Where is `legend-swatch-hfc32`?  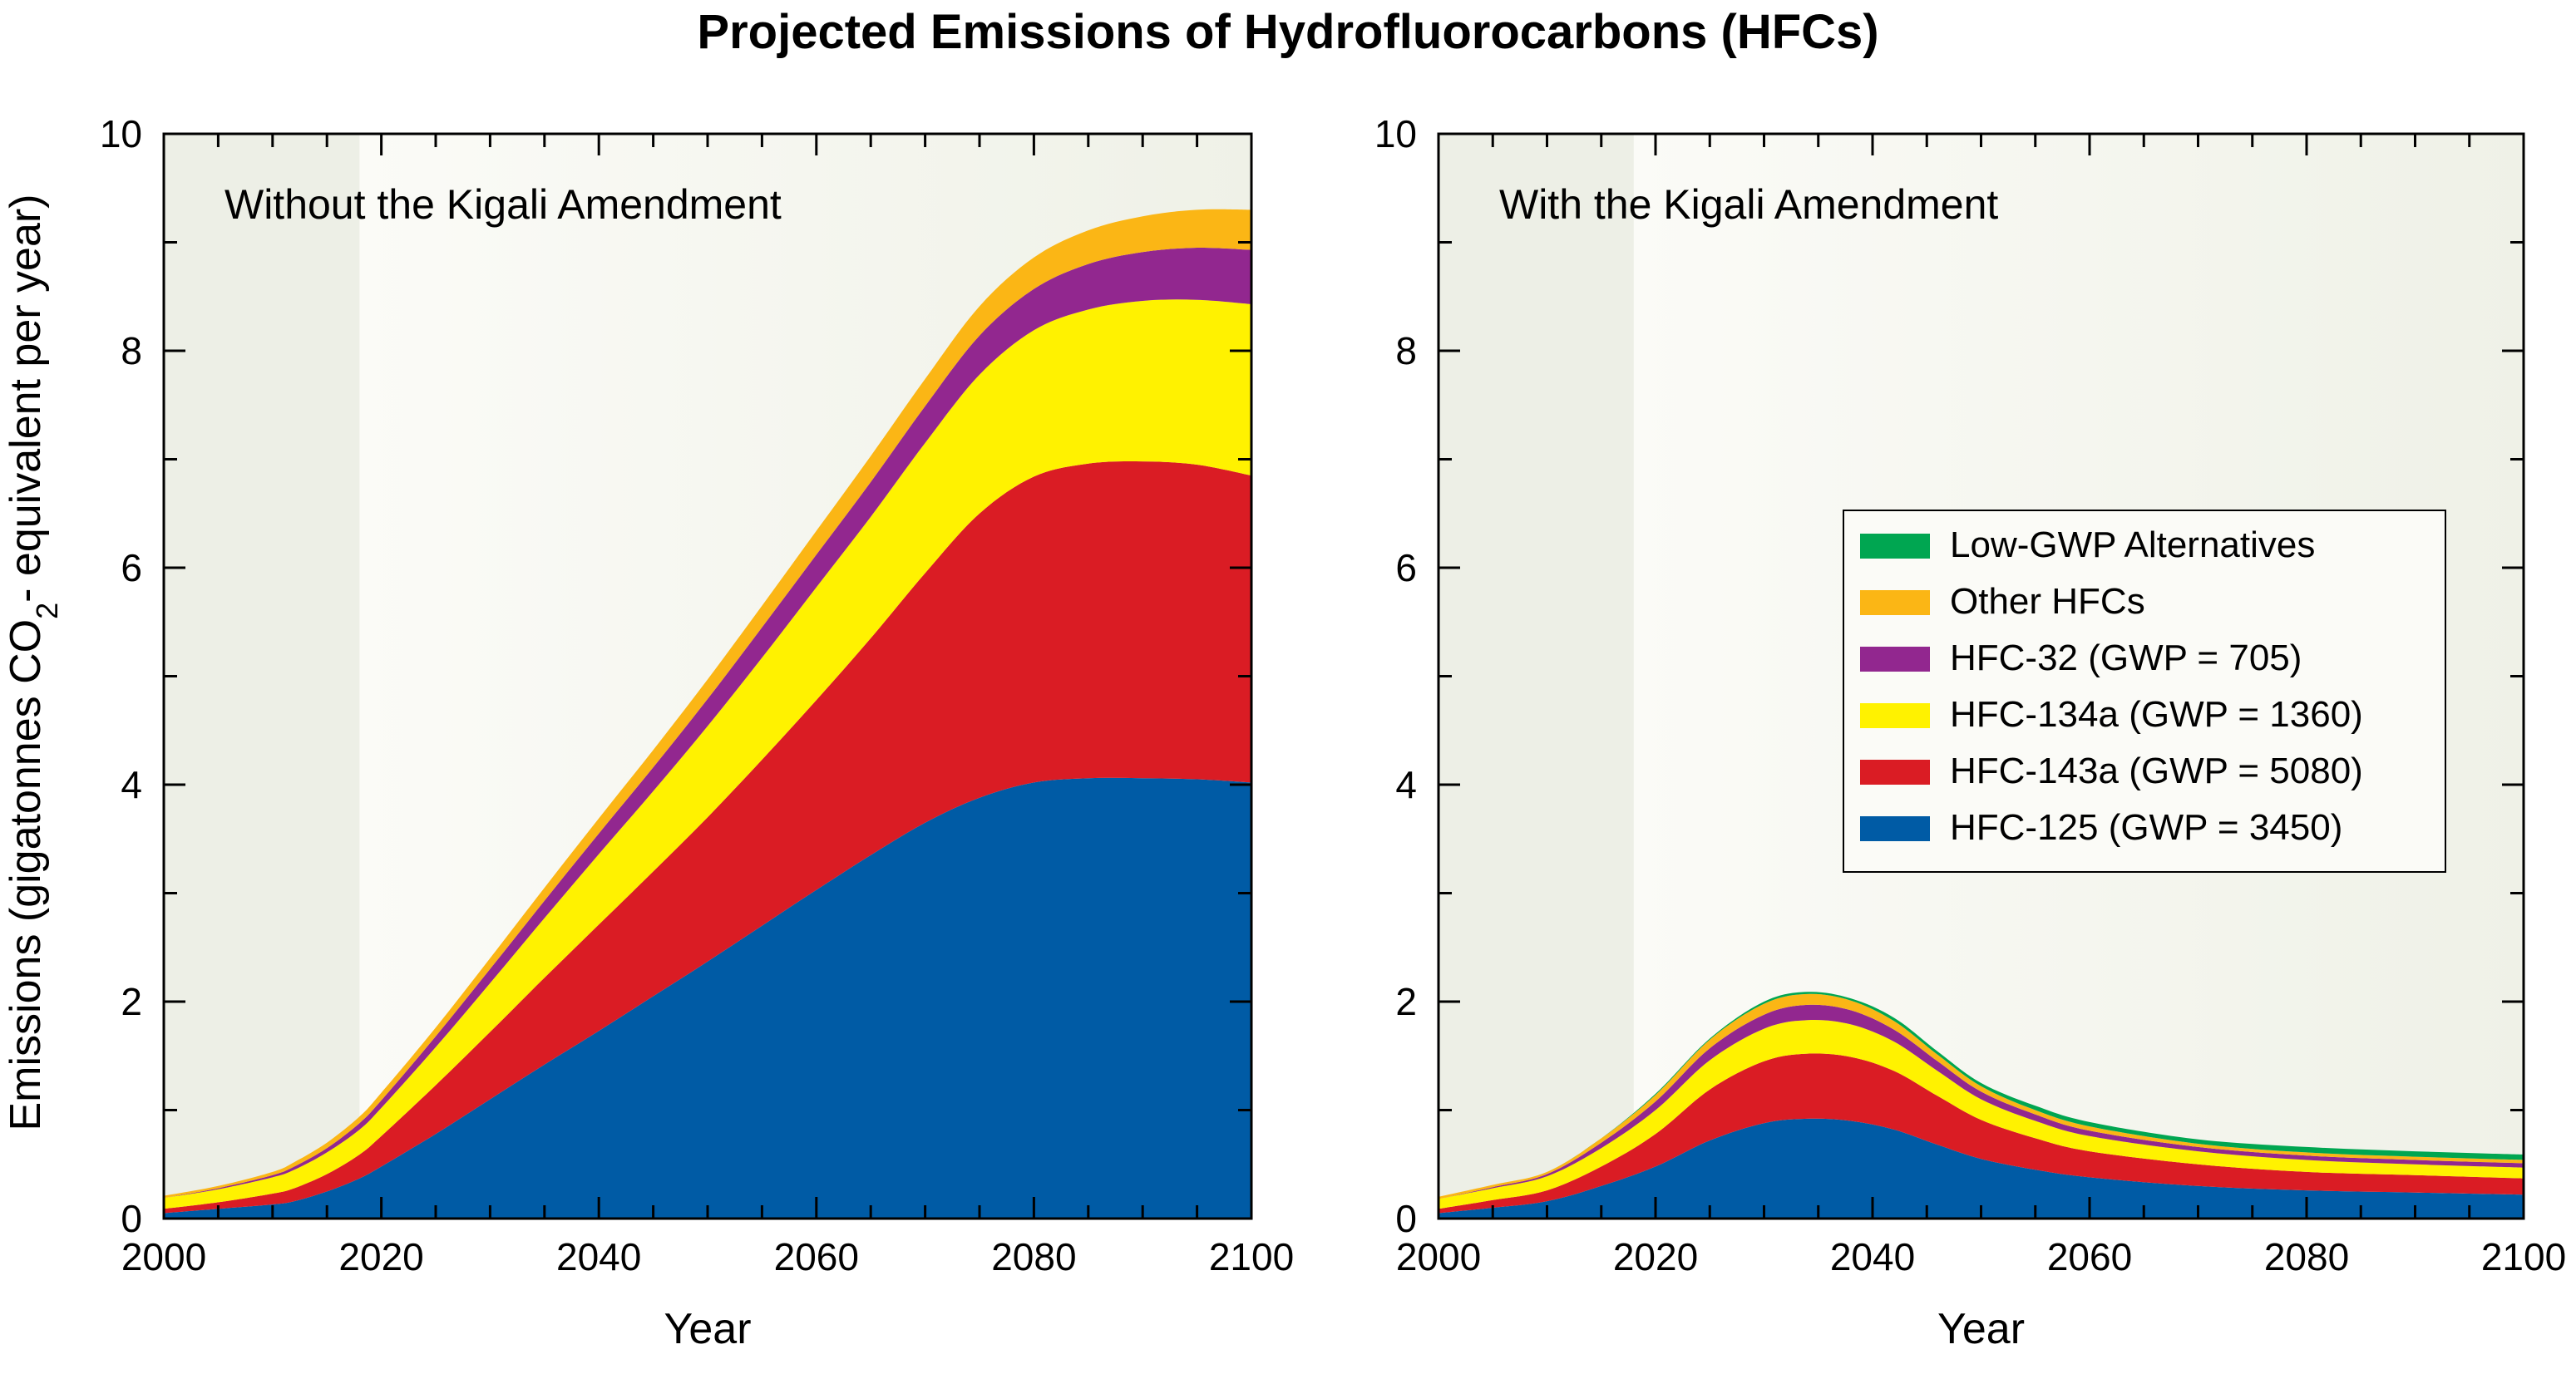 legend-swatch-hfc32 is located at coordinates (1895, 659).